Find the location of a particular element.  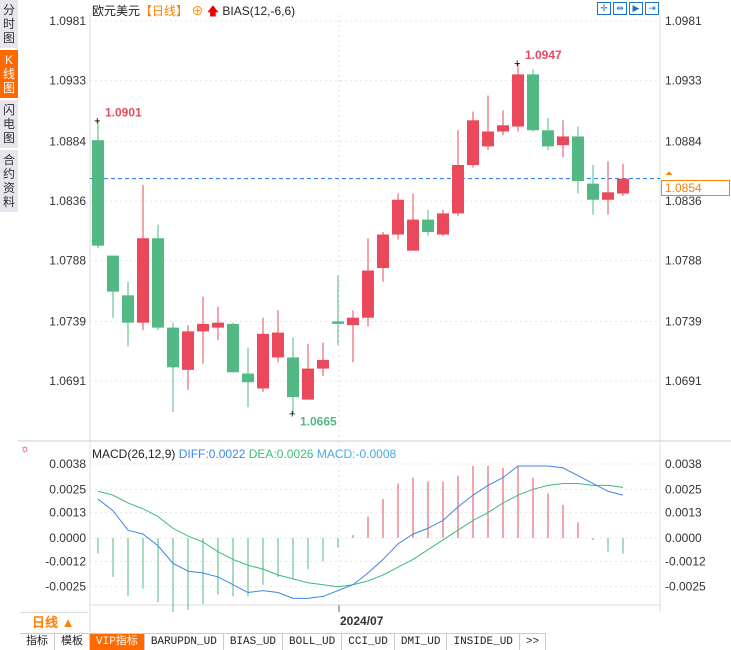

play-icon: ▶ is located at coordinates (636, 8).